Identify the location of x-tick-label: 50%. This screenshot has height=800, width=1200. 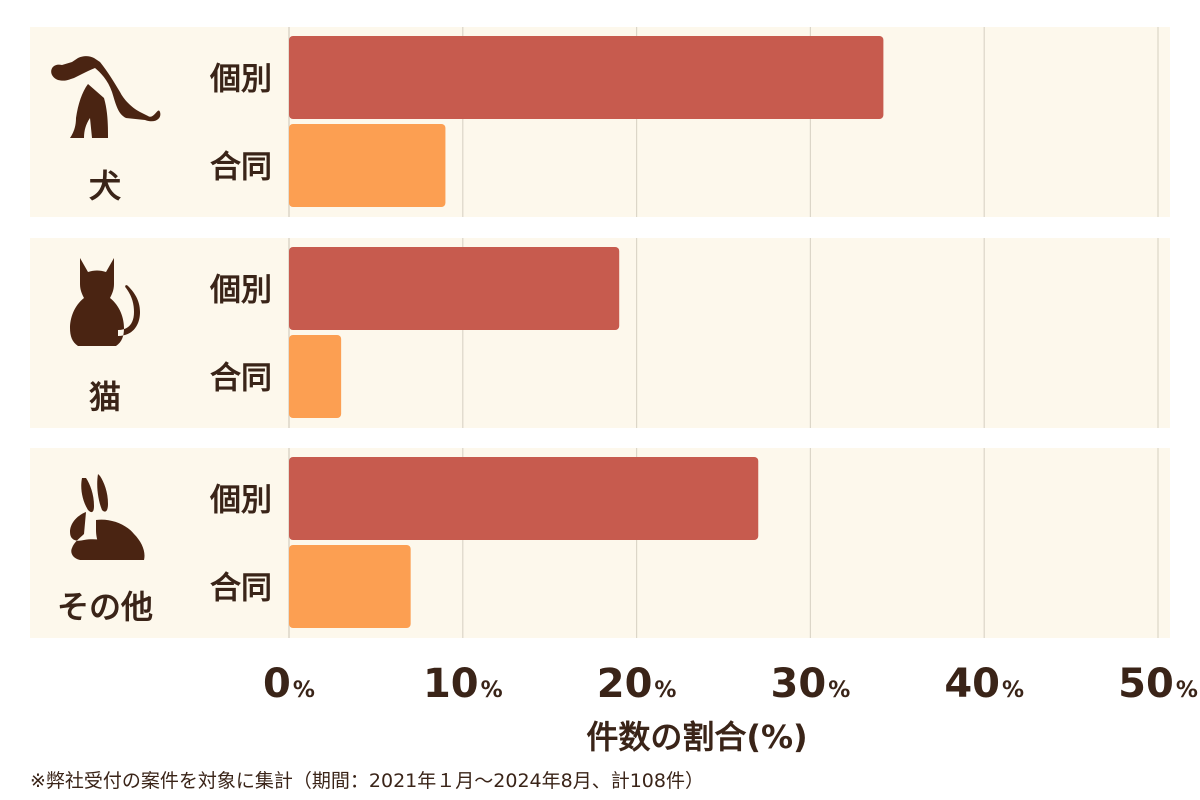
(1158, 684).